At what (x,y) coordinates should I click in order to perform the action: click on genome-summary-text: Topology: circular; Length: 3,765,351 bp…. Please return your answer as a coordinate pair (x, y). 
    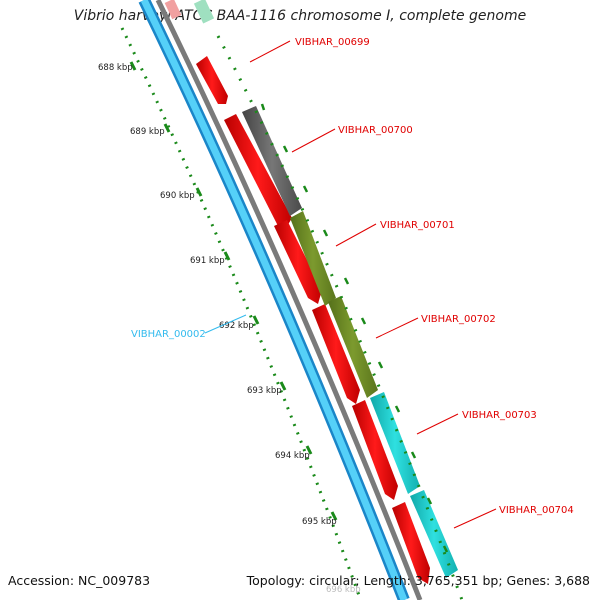
    Looking at the image, I should click on (418, 580).